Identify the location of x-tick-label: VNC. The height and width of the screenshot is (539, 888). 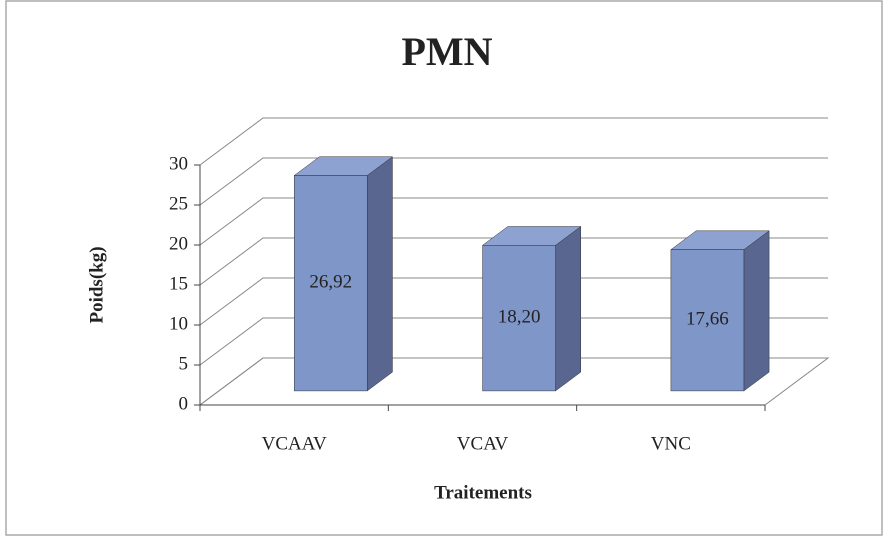
(671, 443).